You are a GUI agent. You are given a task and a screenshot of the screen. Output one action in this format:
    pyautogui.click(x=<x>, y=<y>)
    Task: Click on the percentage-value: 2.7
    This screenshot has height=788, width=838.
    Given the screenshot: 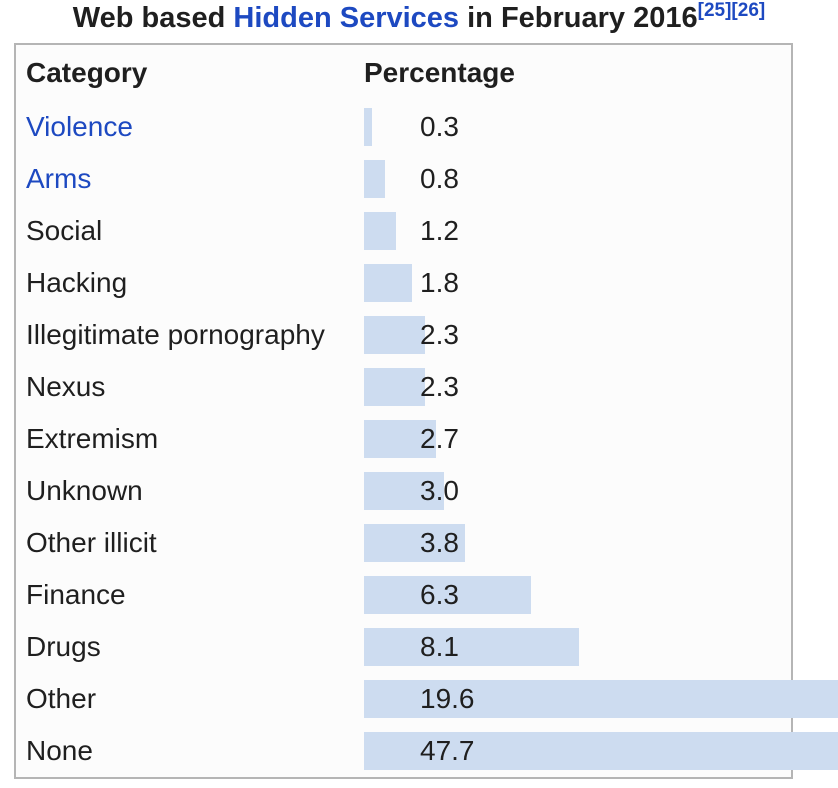 What is the action you would take?
    pyautogui.click(x=439, y=438)
    